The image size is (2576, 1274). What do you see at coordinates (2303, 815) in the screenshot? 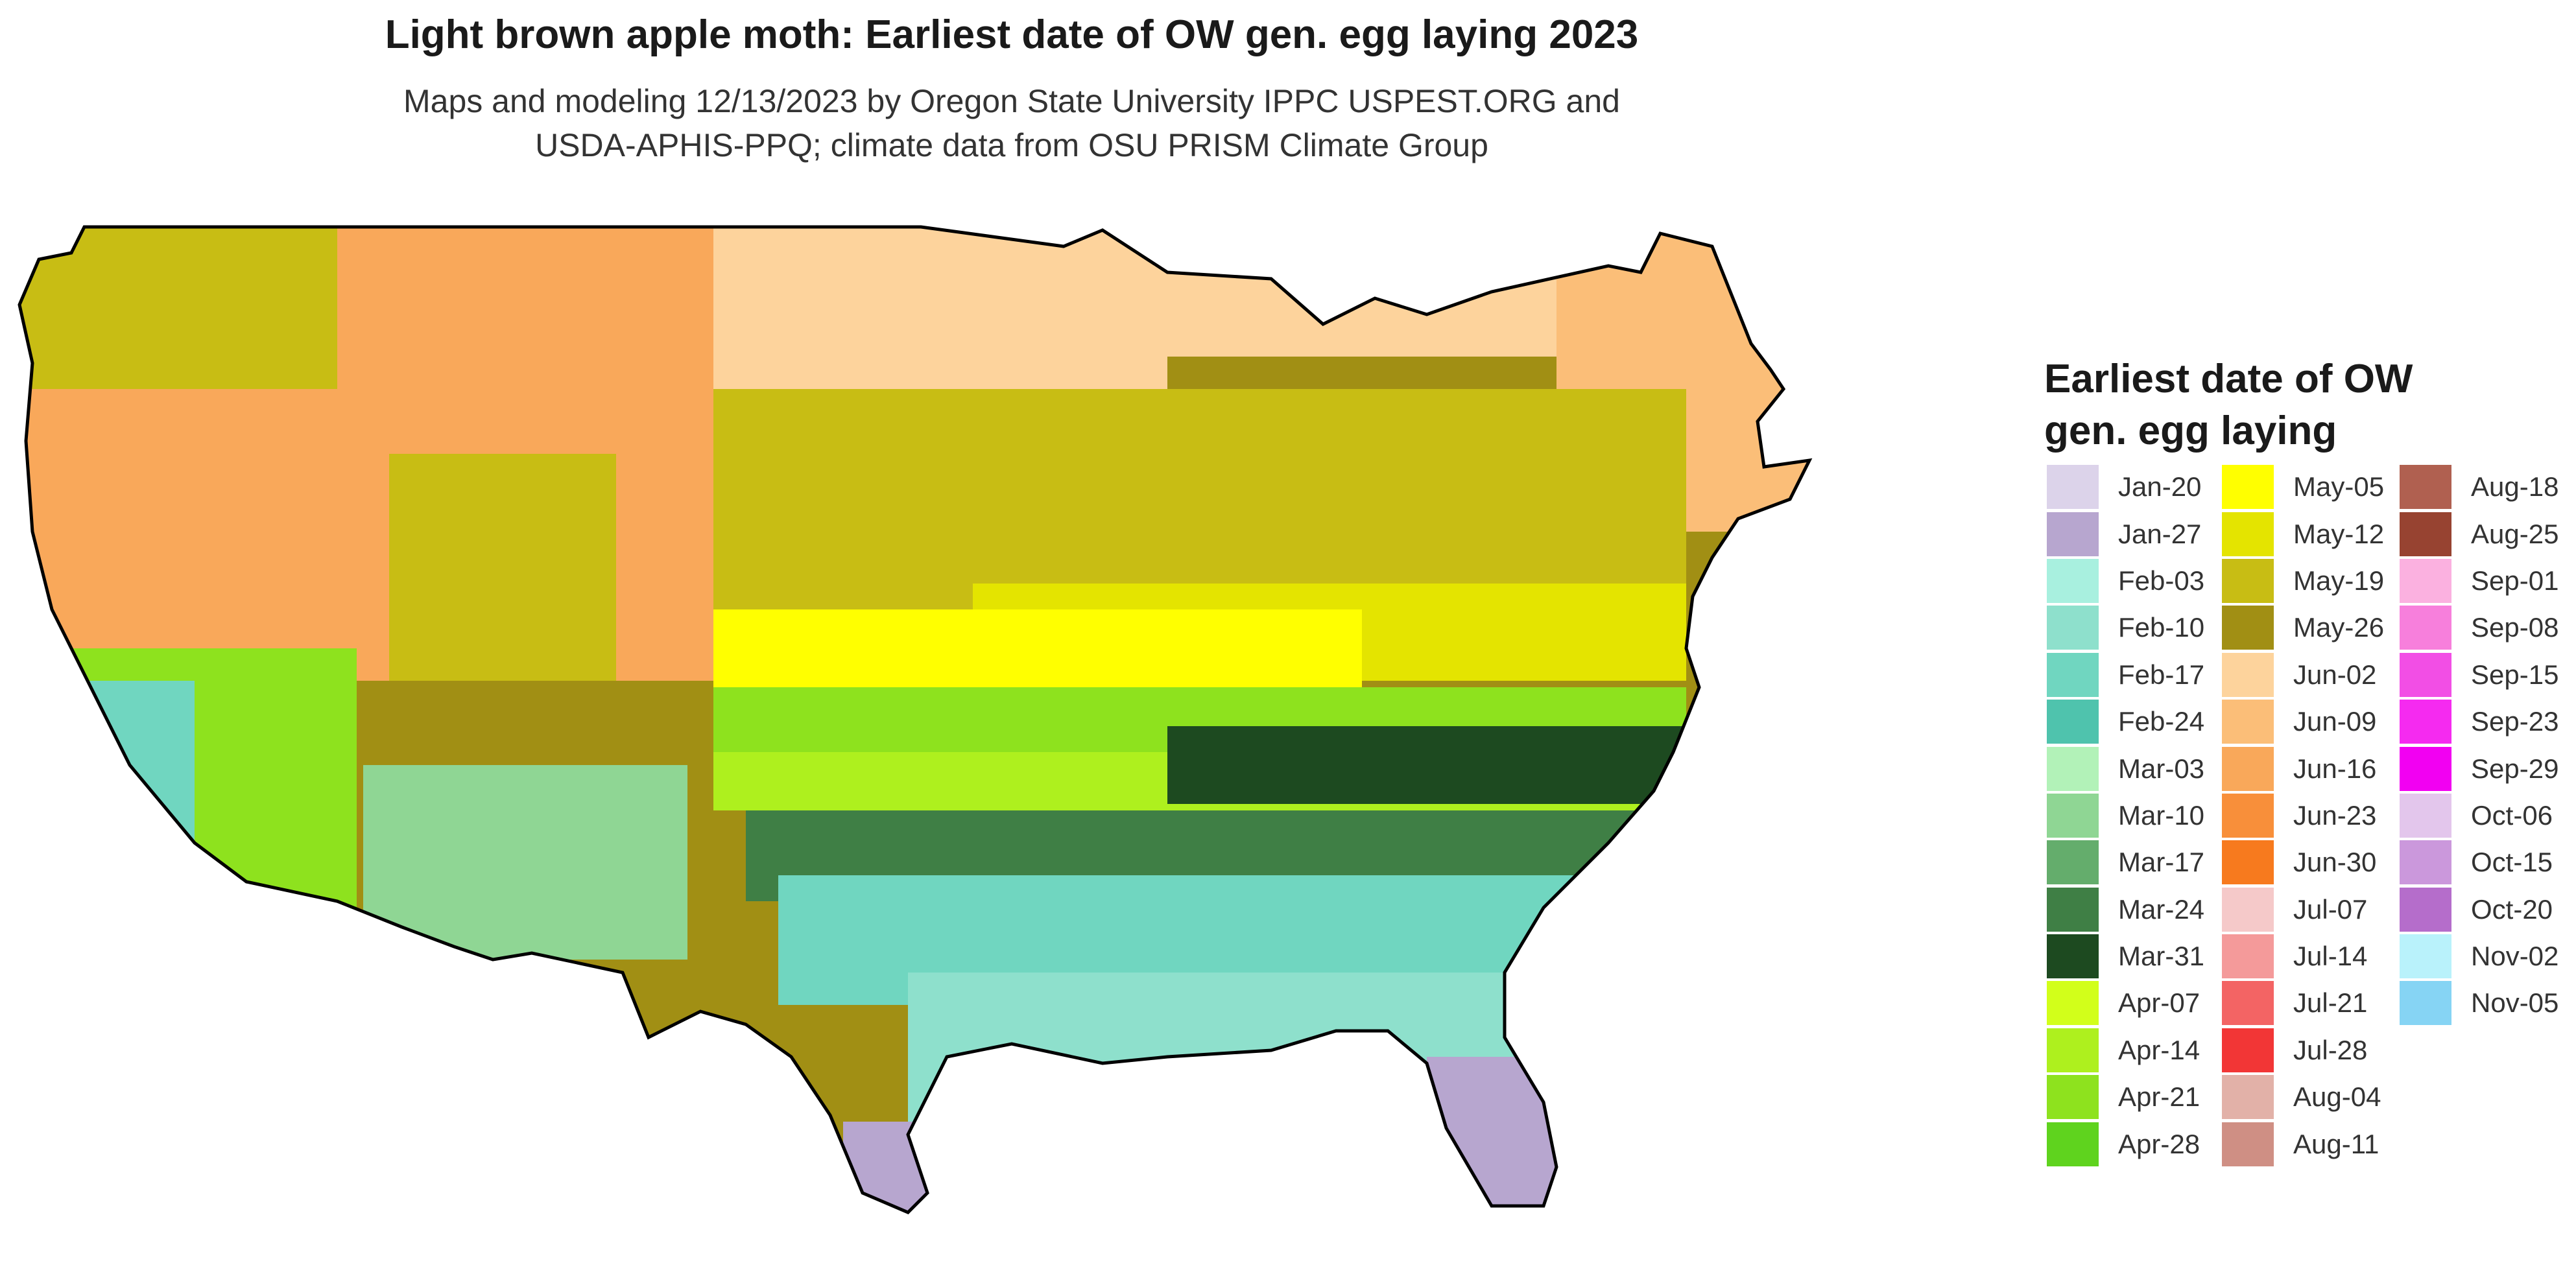
I see `legend-item: Jun-23` at bounding box center [2303, 815].